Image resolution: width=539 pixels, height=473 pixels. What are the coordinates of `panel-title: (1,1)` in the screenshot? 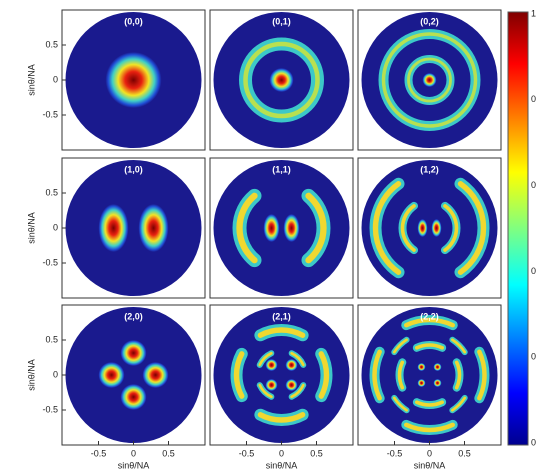 It's located at (281, 169).